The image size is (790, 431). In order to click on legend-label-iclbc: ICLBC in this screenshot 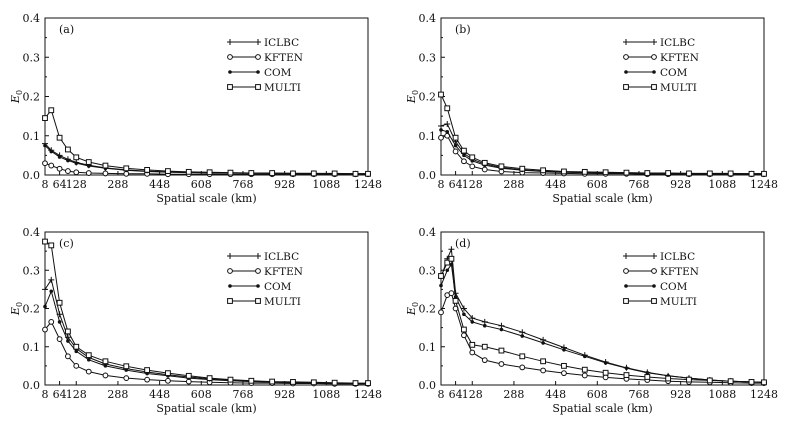, I will do `click(281, 43)`.